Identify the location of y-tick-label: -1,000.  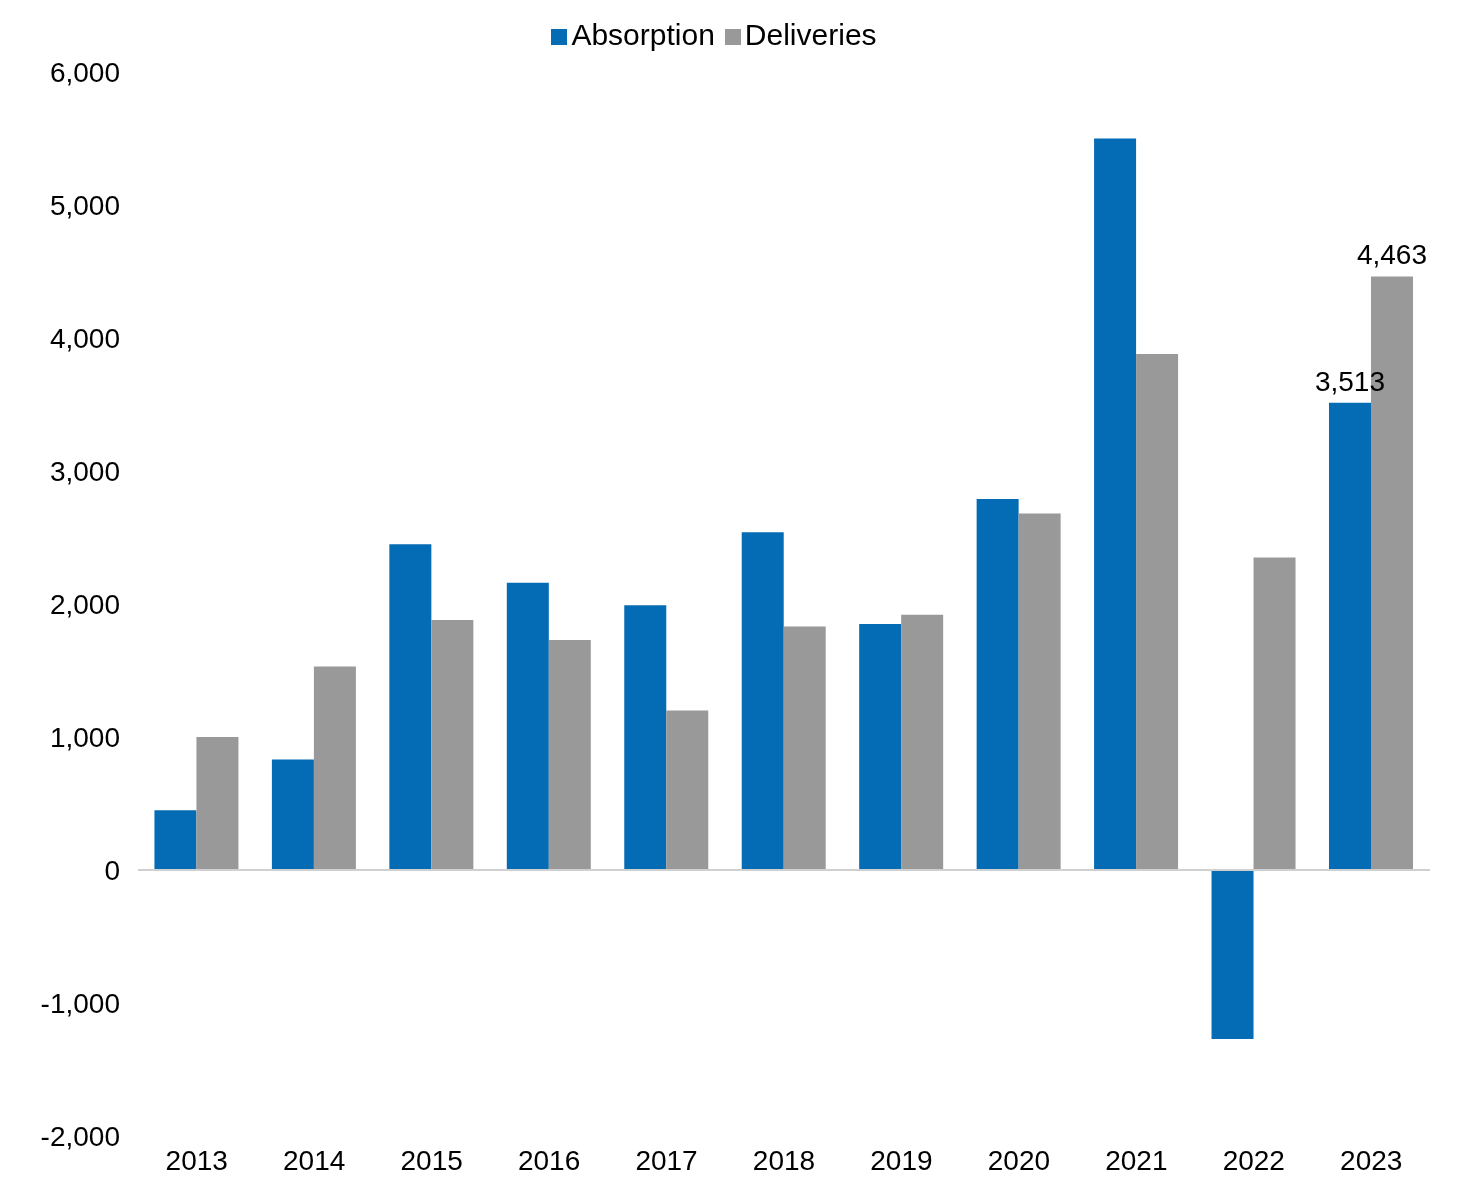
(80, 1003).